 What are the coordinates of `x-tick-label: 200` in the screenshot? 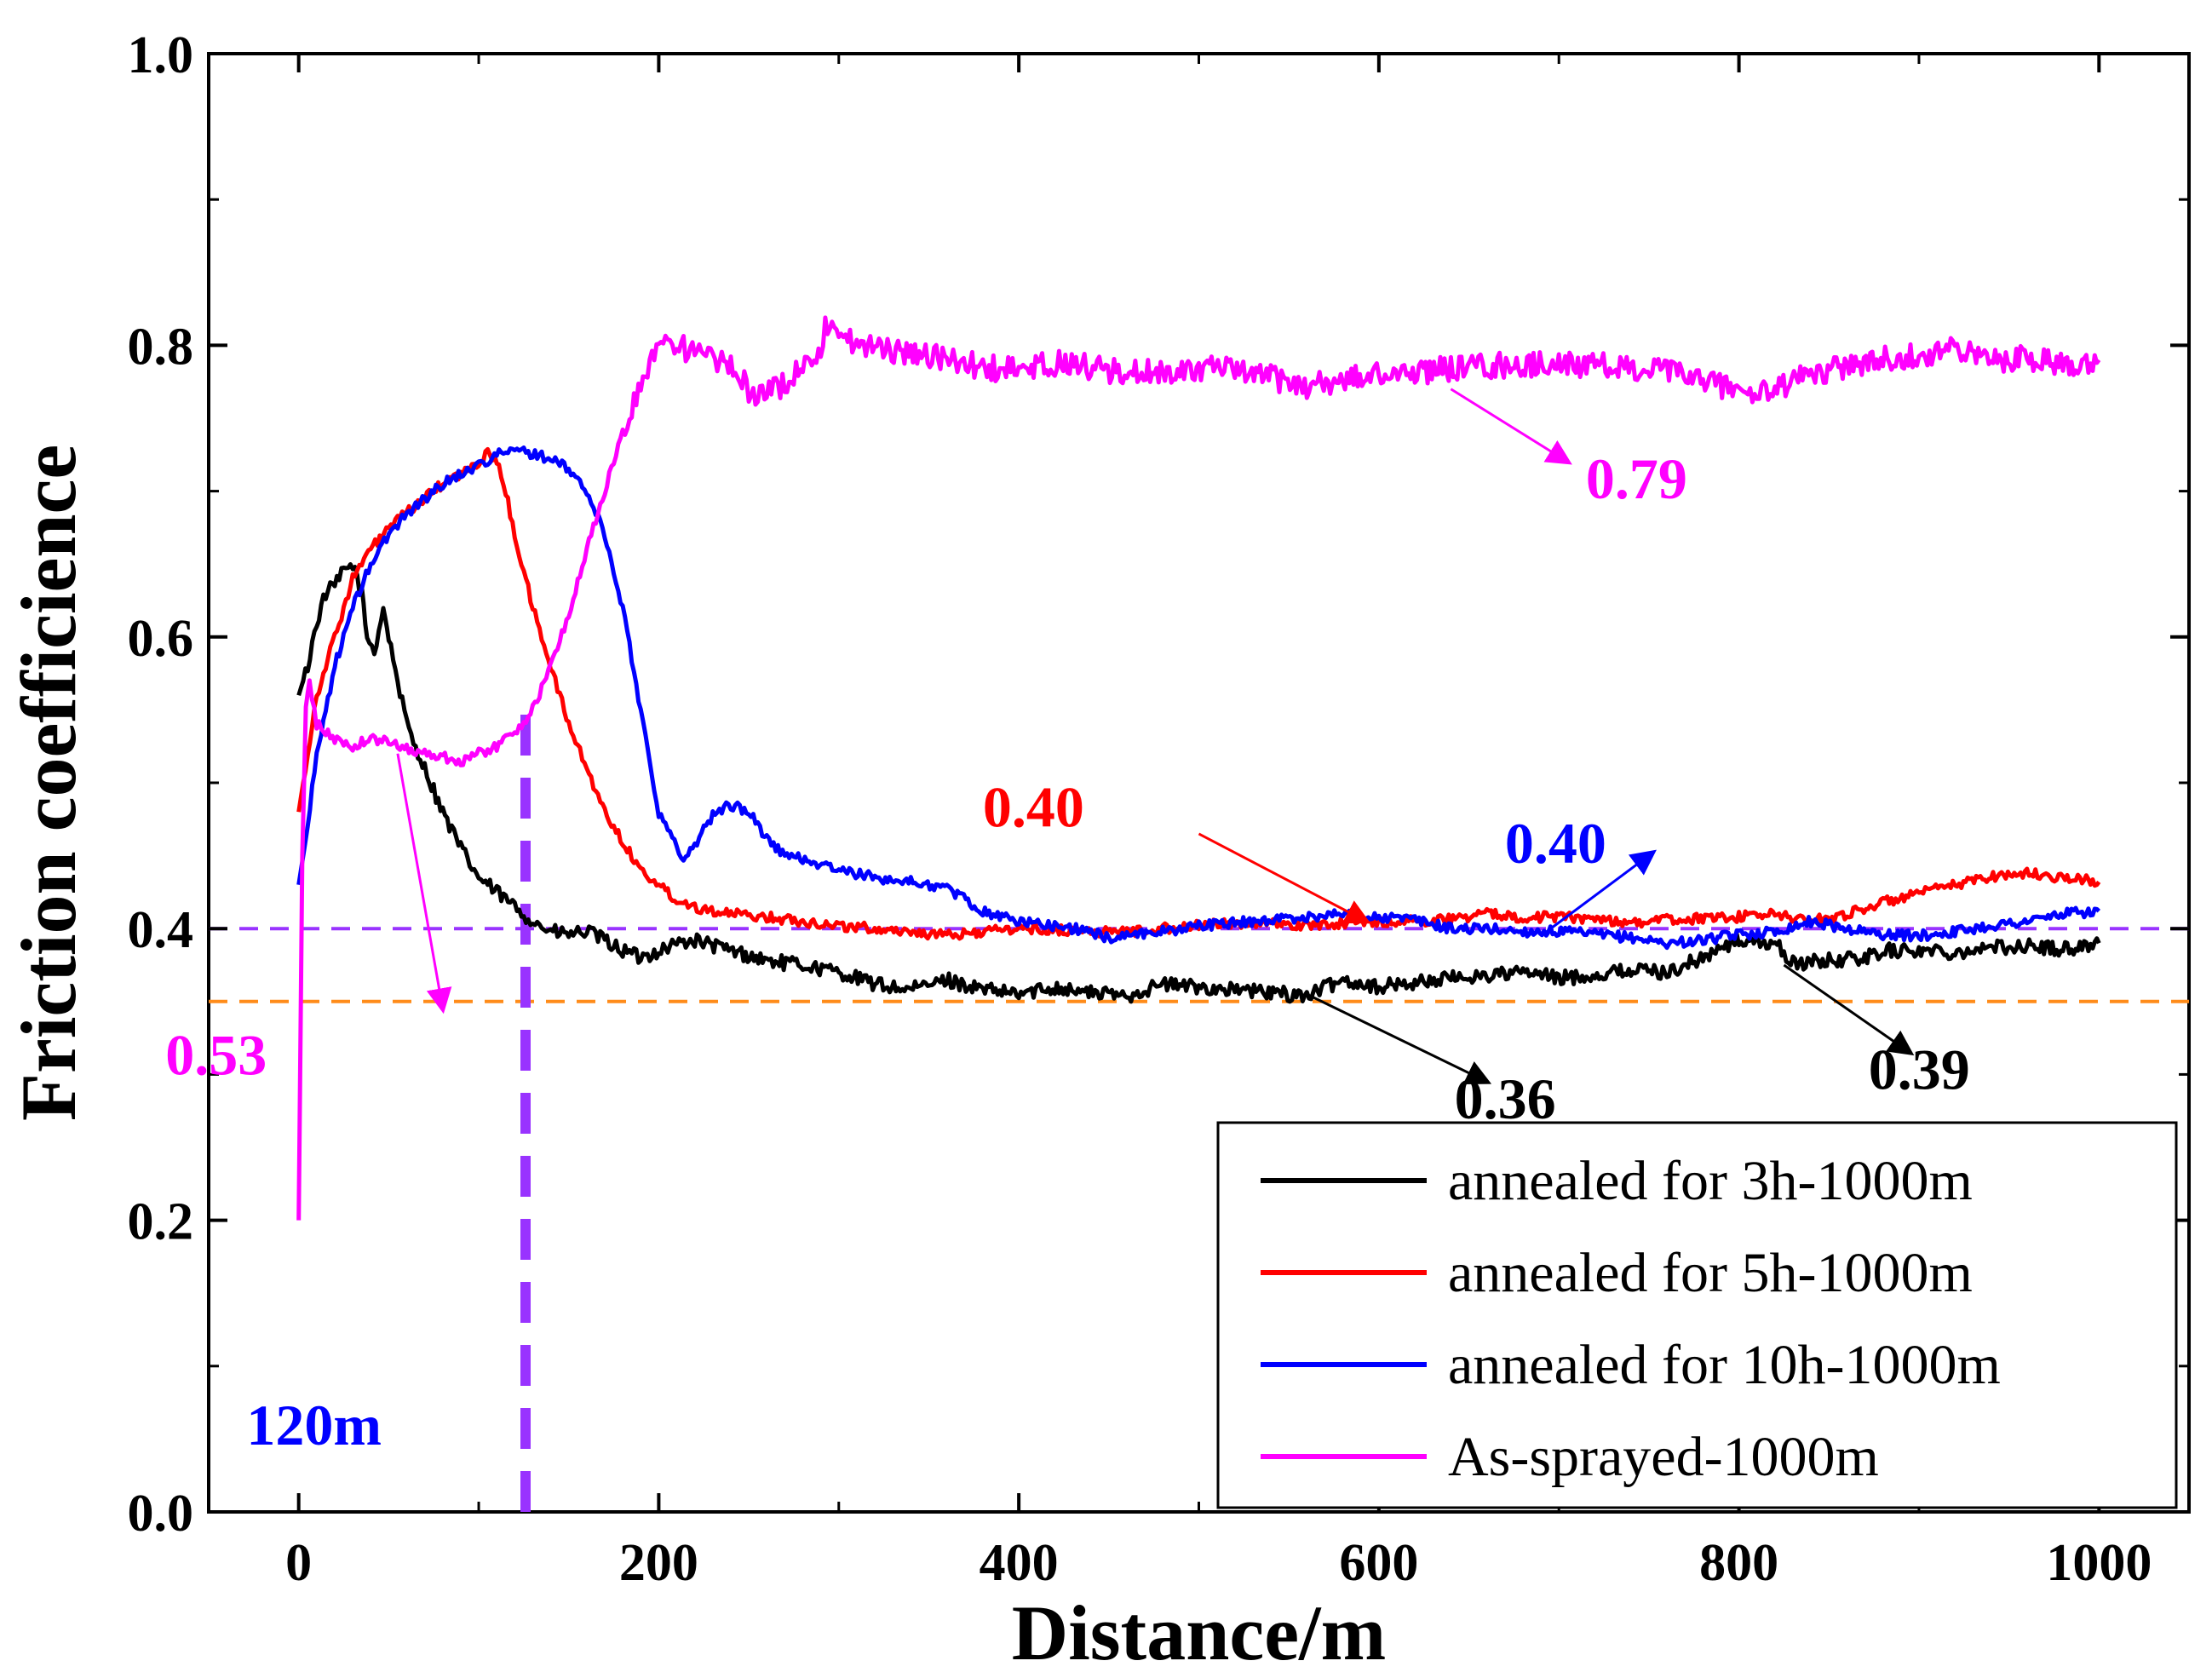 It's located at (658, 1563).